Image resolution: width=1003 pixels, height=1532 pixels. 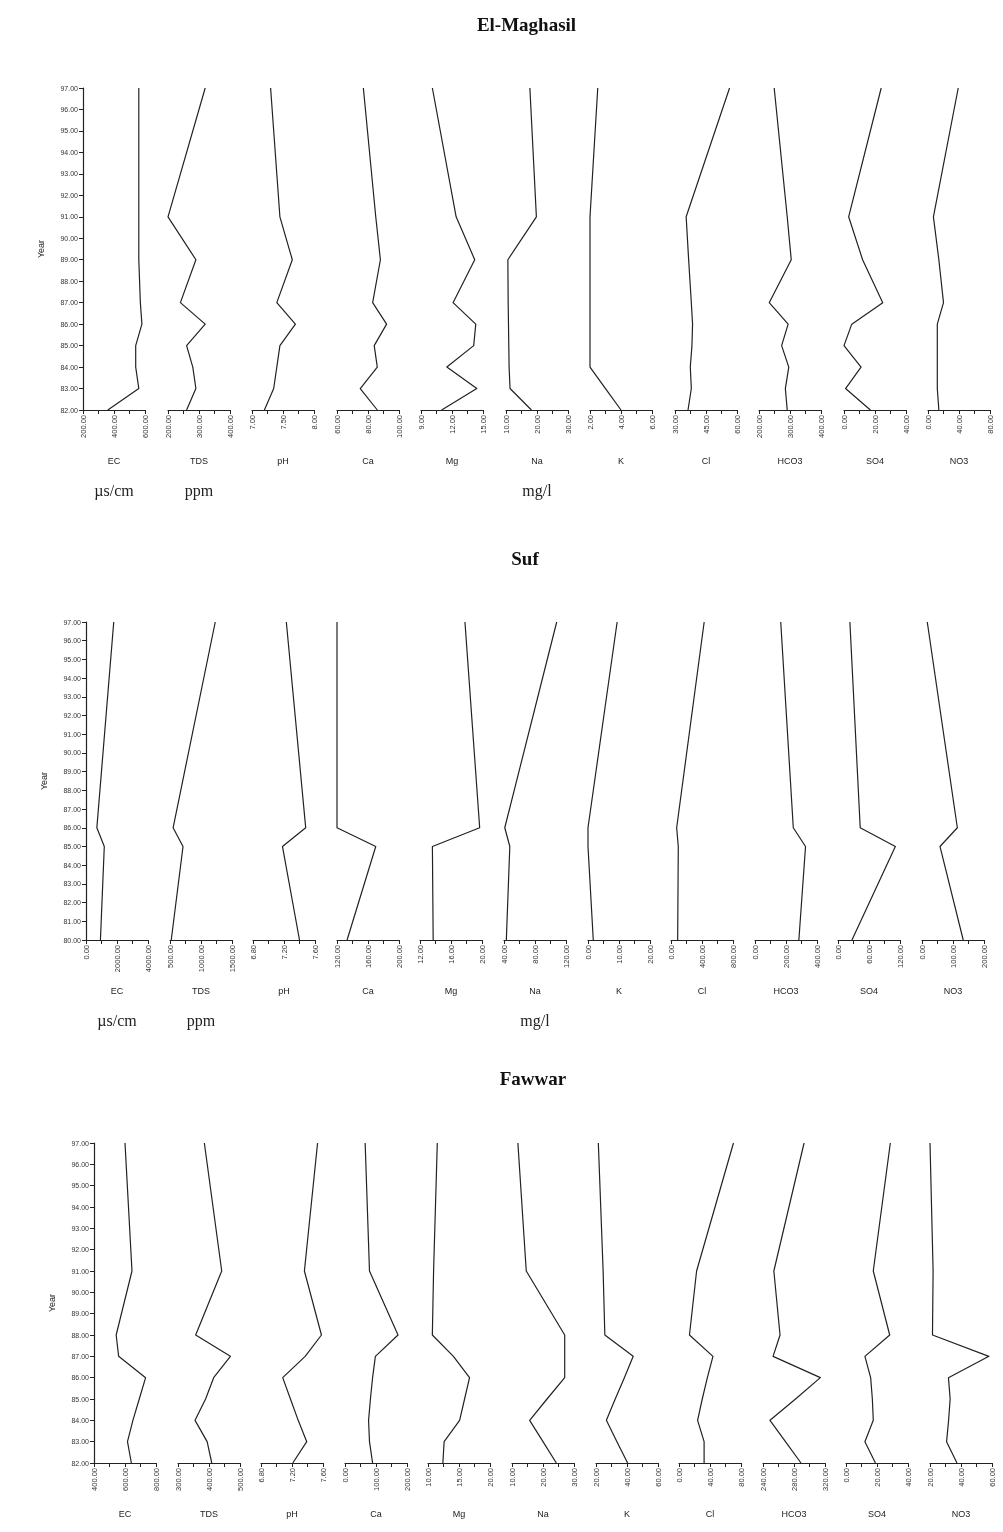 What do you see at coordinates (525, 559) in the screenshot?
I see `chart-title: Suf` at bounding box center [525, 559].